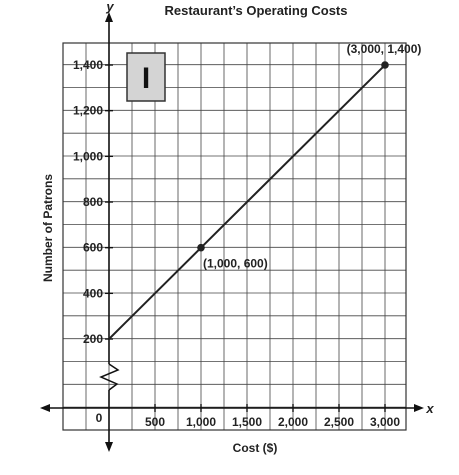 The height and width of the screenshot is (475, 459). Describe the element at coordinates (109, 377) in the screenshot. I see `y-axis-break` at that location.